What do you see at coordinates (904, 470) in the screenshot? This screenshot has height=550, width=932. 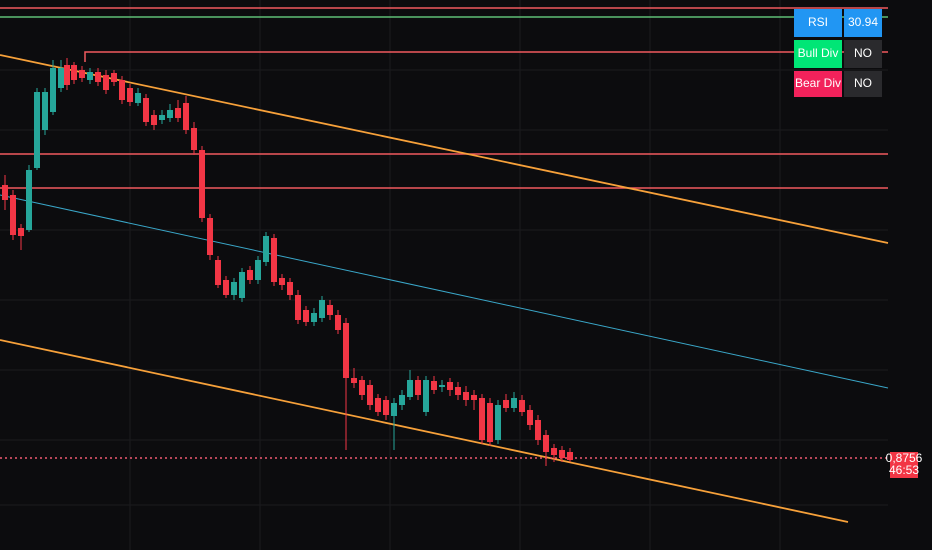 I see `countdown-text: 46:53` at bounding box center [904, 470].